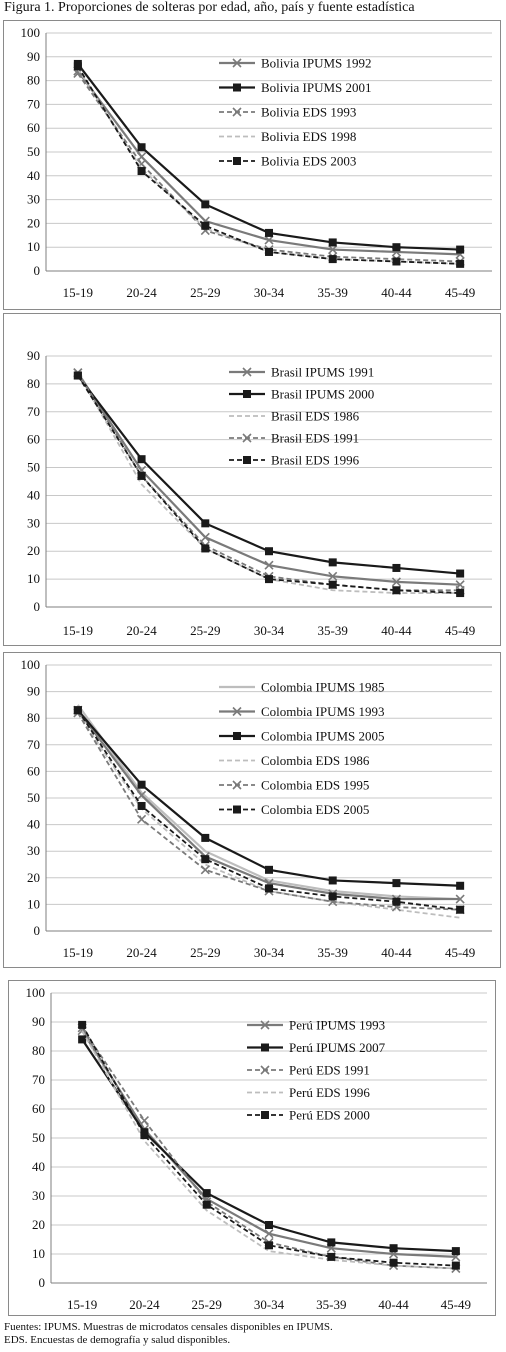  Describe the element at coordinates (316, 87) in the screenshot. I see `legend-label: Bolivia IPUMS 2001` at that location.